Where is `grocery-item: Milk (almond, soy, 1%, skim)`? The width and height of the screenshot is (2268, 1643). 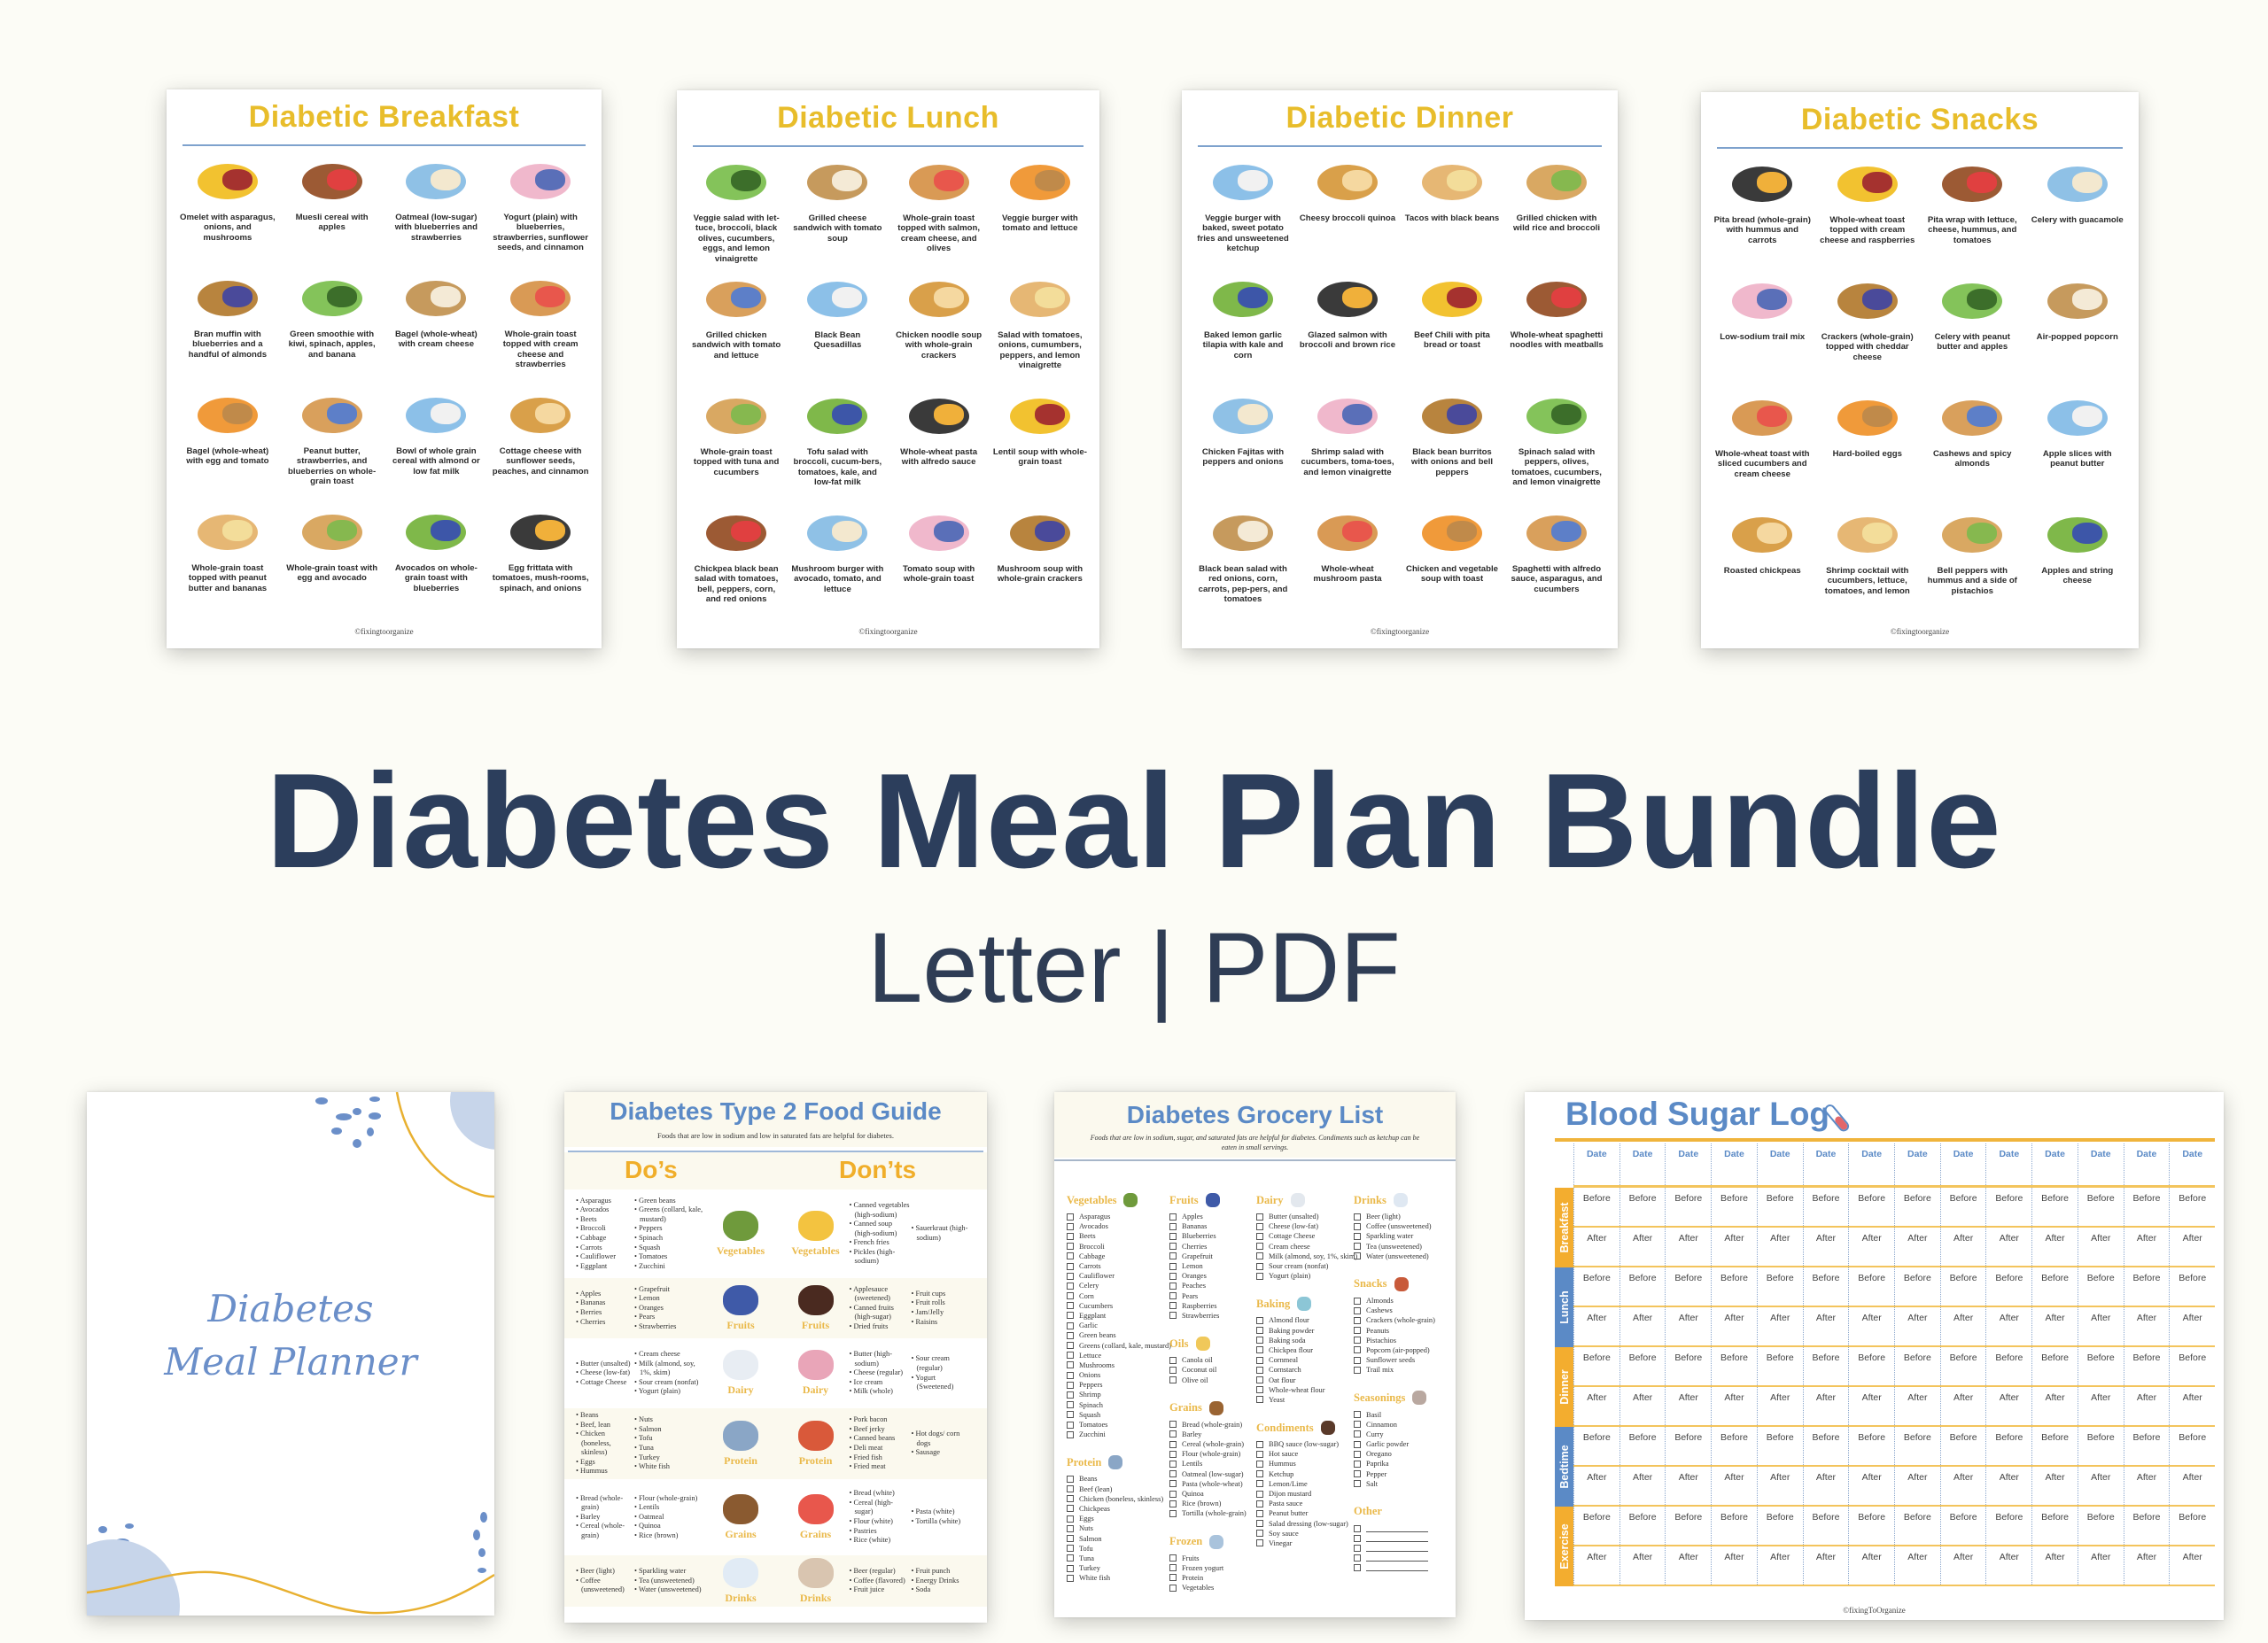 grocery-item: Milk (almond, soy, 1%, skim) is located at coordinates (1307, 1256).